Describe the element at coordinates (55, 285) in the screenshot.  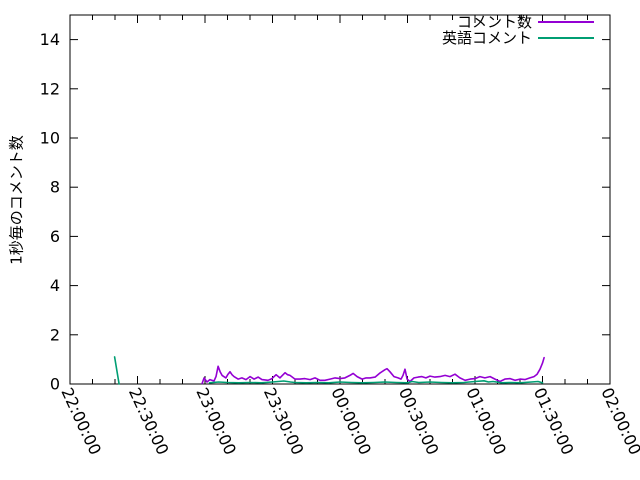
I see `y-tick-label: 4` at that location.